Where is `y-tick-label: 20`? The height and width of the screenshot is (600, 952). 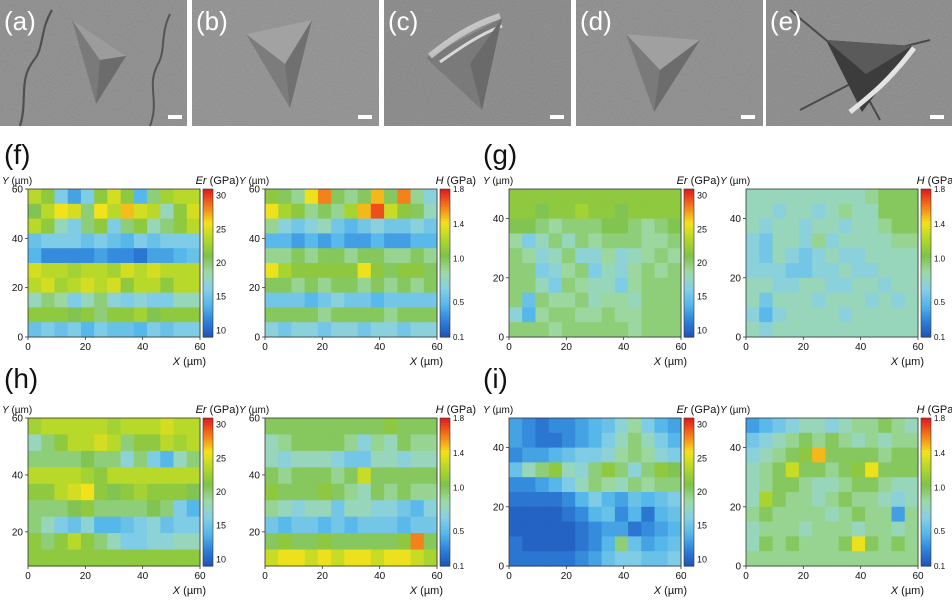 y-tick-label: 20 is located at coordinates (499, 507).